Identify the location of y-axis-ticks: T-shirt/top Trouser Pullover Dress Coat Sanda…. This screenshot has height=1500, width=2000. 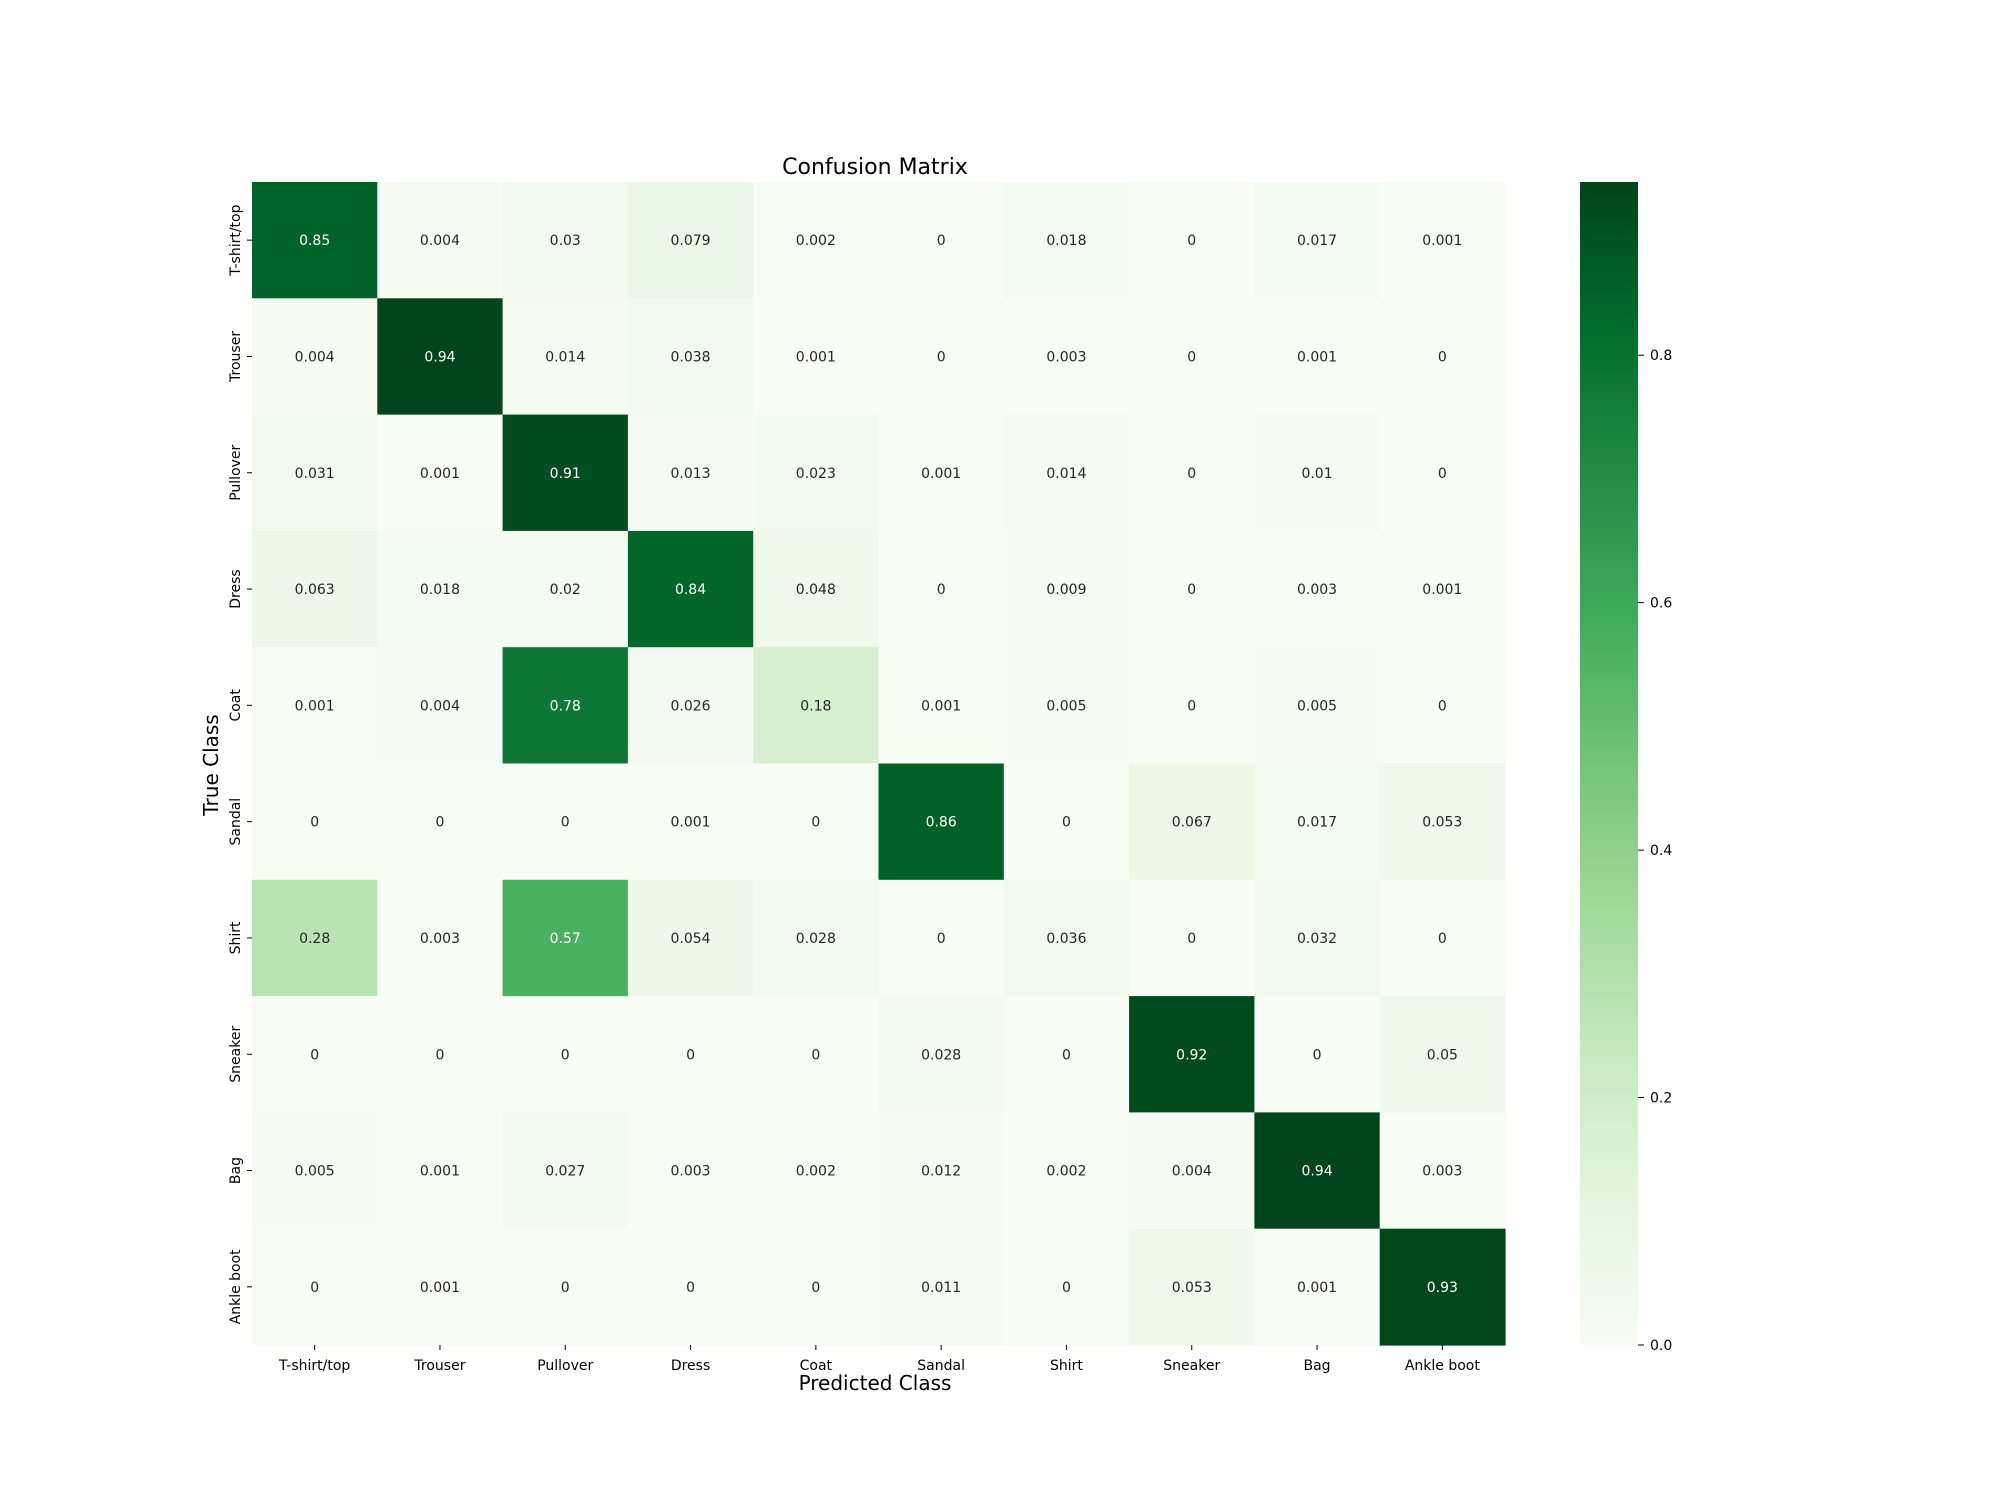
(240, 764).